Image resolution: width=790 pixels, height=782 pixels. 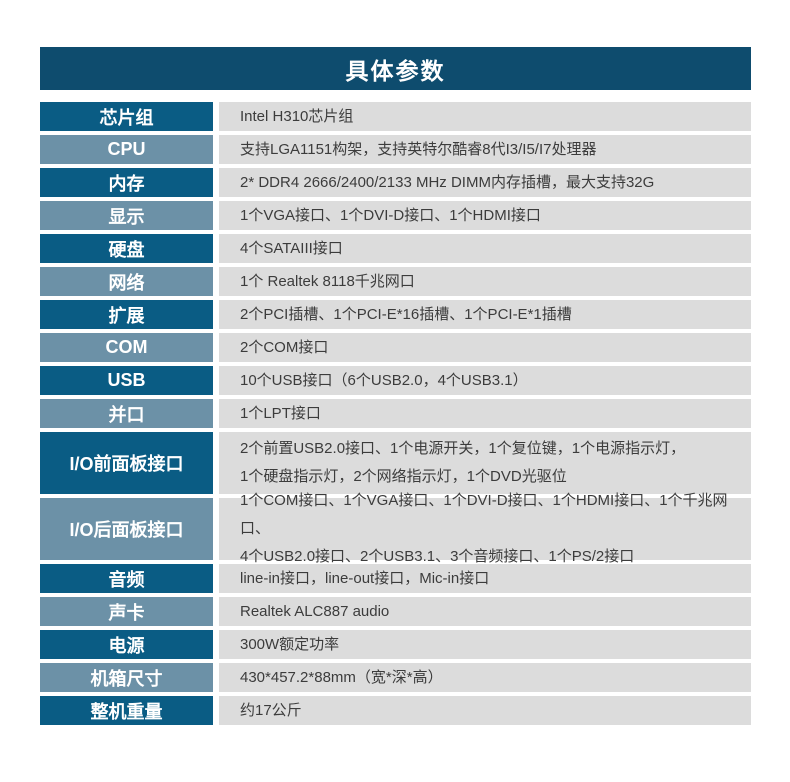 What do you see at coordinates (290, 644) in the screenshot?
I see `row-value-power: 300W额定功率` at bounding box center [290, 644].